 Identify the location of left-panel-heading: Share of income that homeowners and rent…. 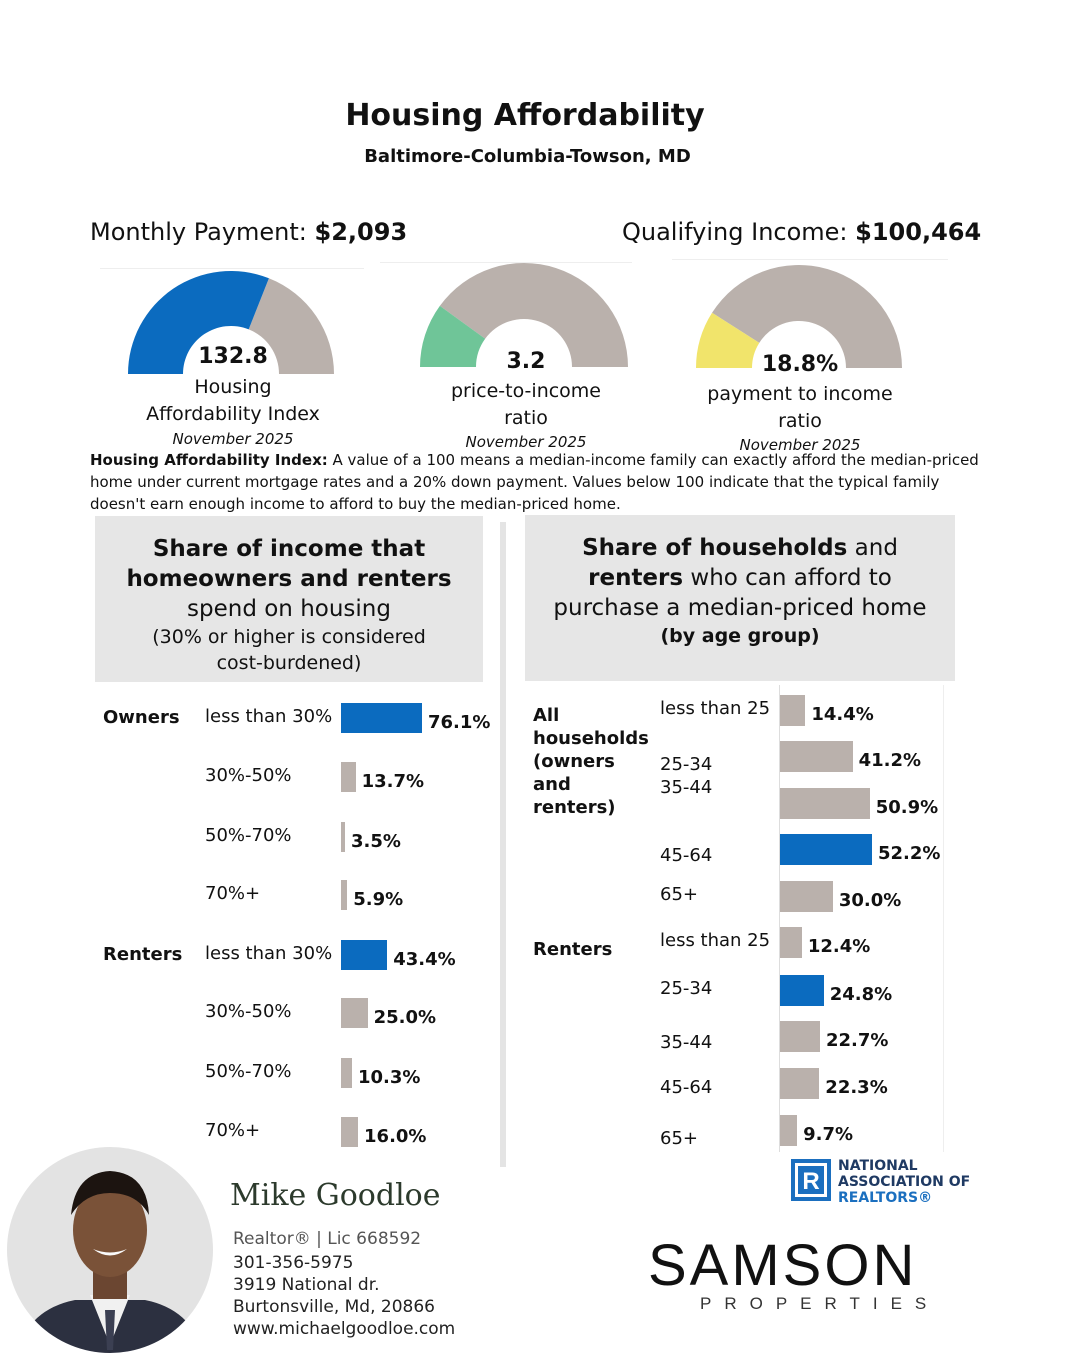
(289, 599).